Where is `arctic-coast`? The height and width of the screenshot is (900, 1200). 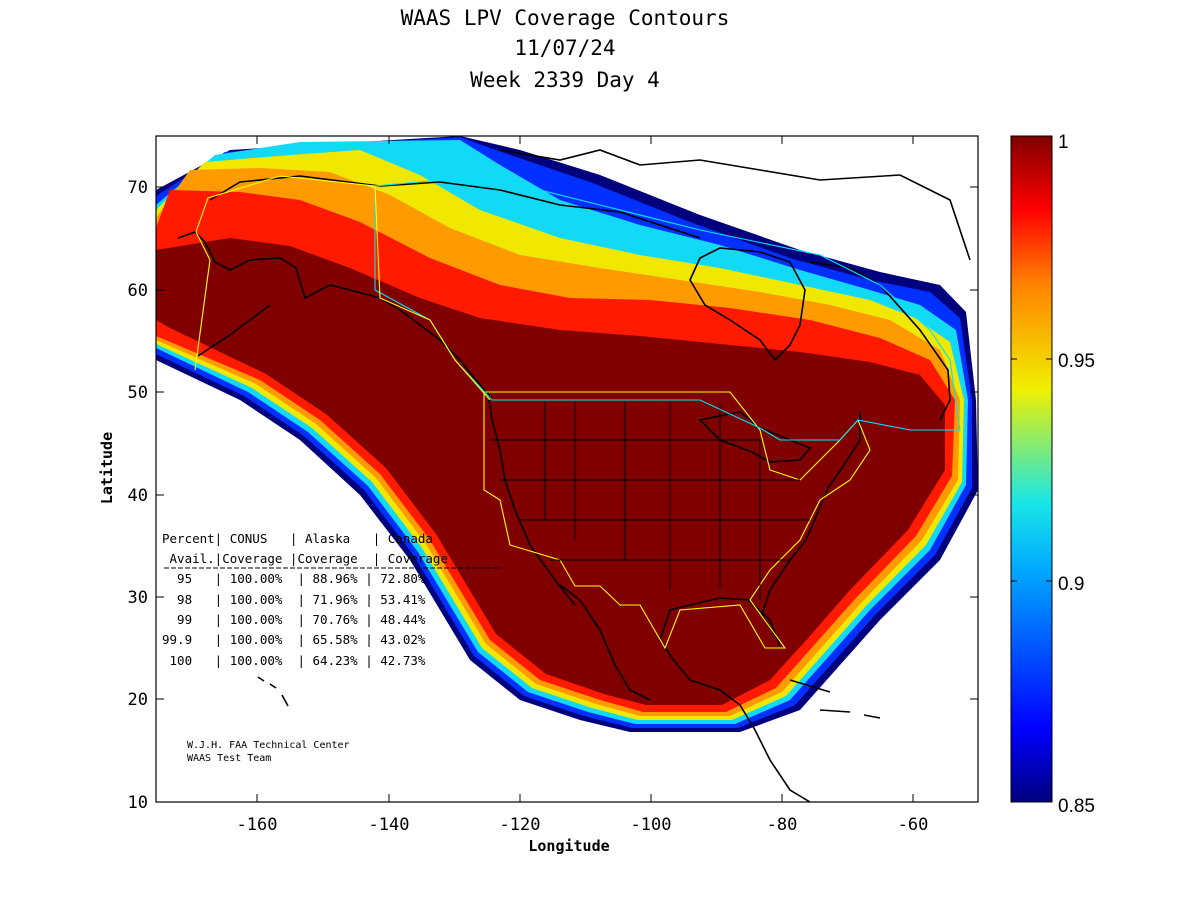 arctic-coast is located at coordinates (455, 207).